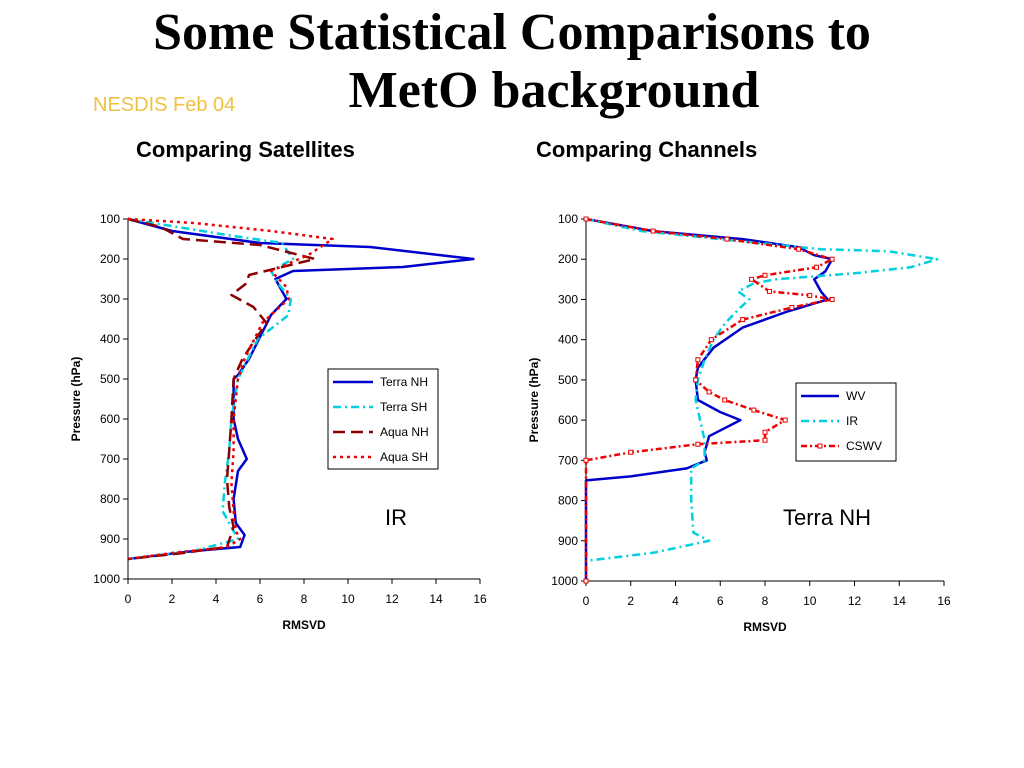  What do you see at coordinates (855, 396) in the screenshot?
I see `legend-label: WV` at bounding box center [855, 396].